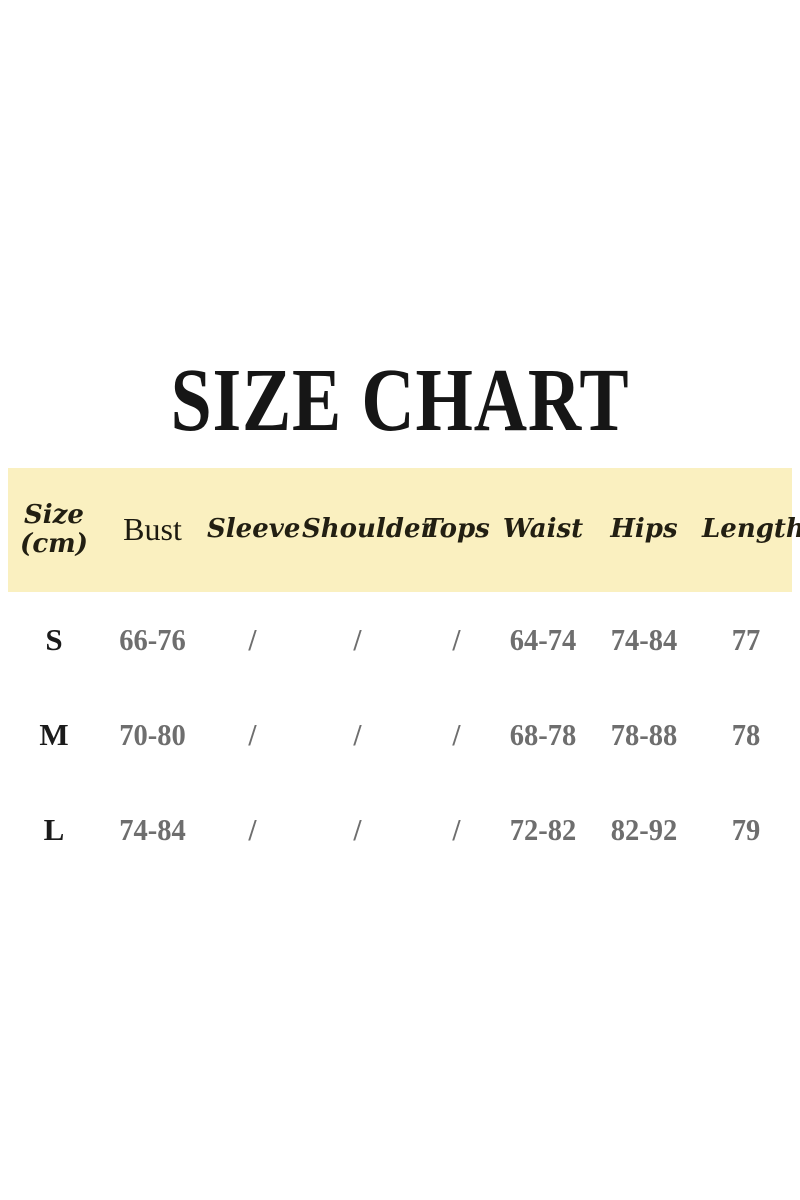 The width and height of the screenshot is (800, 1200). I want to click on row-size-label: S, so click(54, 639).